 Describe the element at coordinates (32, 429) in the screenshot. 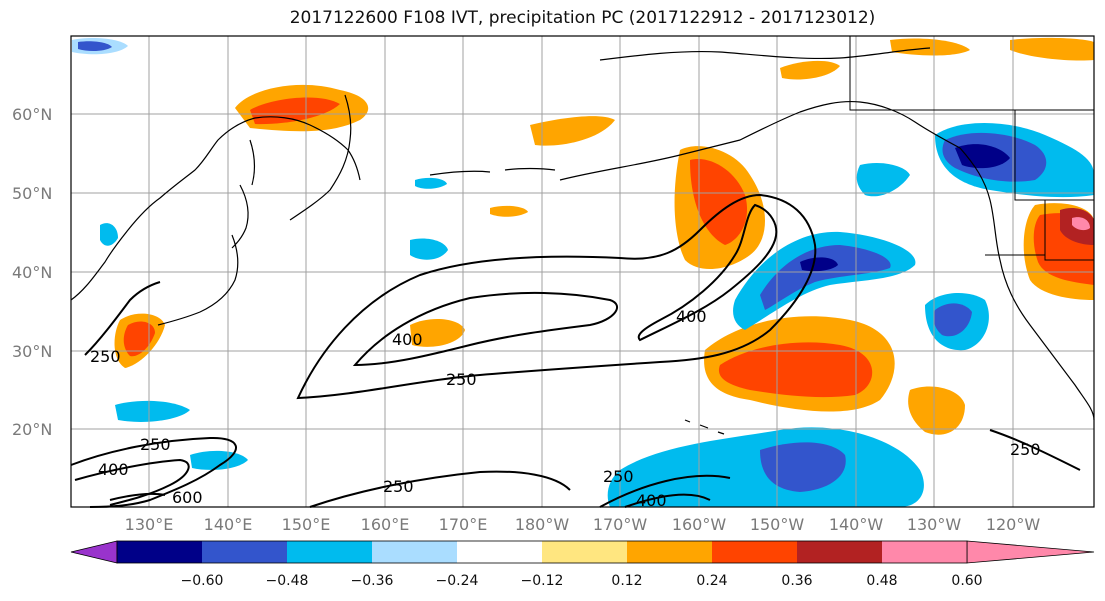

I see `lat-tick-label: 20°N` at that location.